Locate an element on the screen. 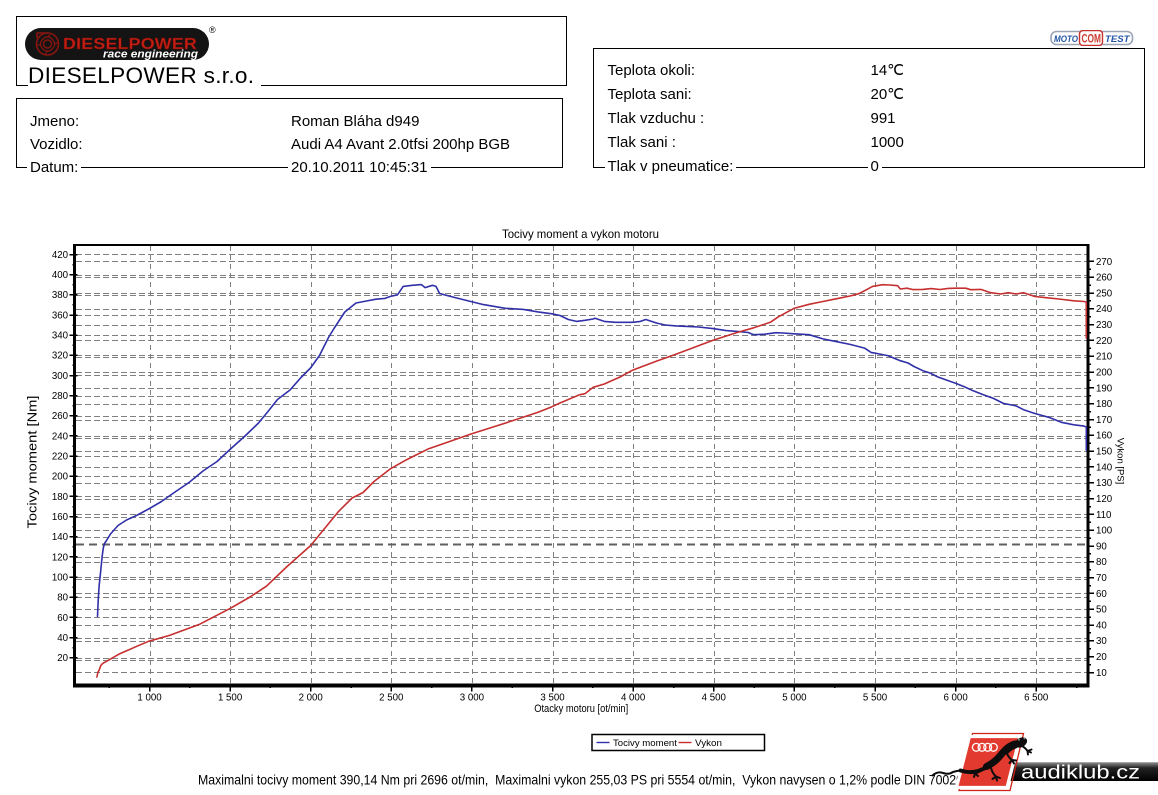 The width and height of the screenshot is (1158, 795). svg-text: 190 is located at coordinates (1104, 388).